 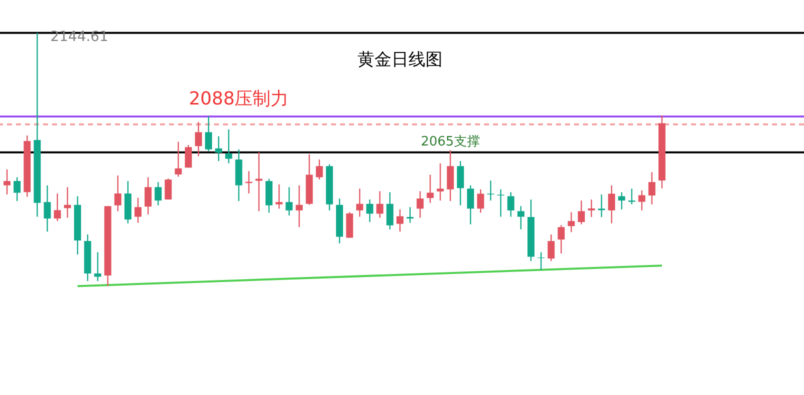 What do you see at coordinates (238, 99) in the screenshot?
I see `annotation: 2088压制力` at bounding box center [238, 99].